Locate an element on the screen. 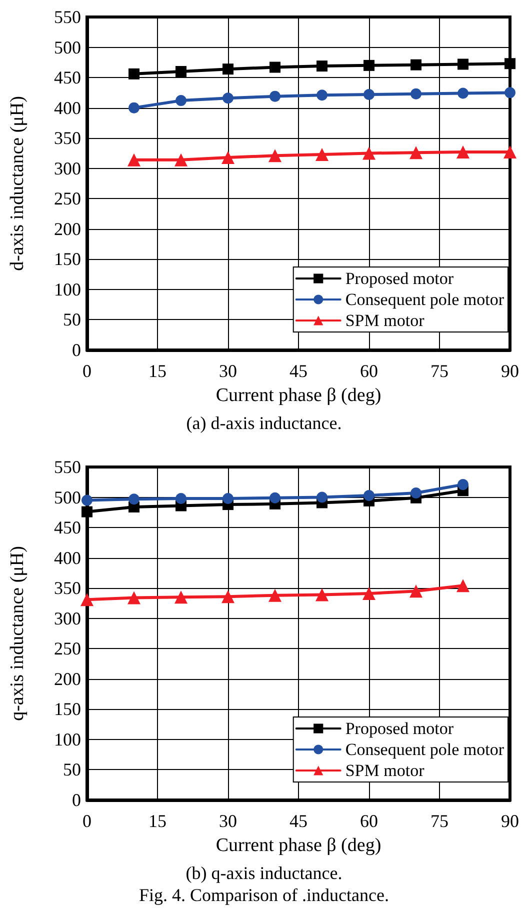  y-axis-title: d-axis inductance (μH) is located at coordinates (17, 183).